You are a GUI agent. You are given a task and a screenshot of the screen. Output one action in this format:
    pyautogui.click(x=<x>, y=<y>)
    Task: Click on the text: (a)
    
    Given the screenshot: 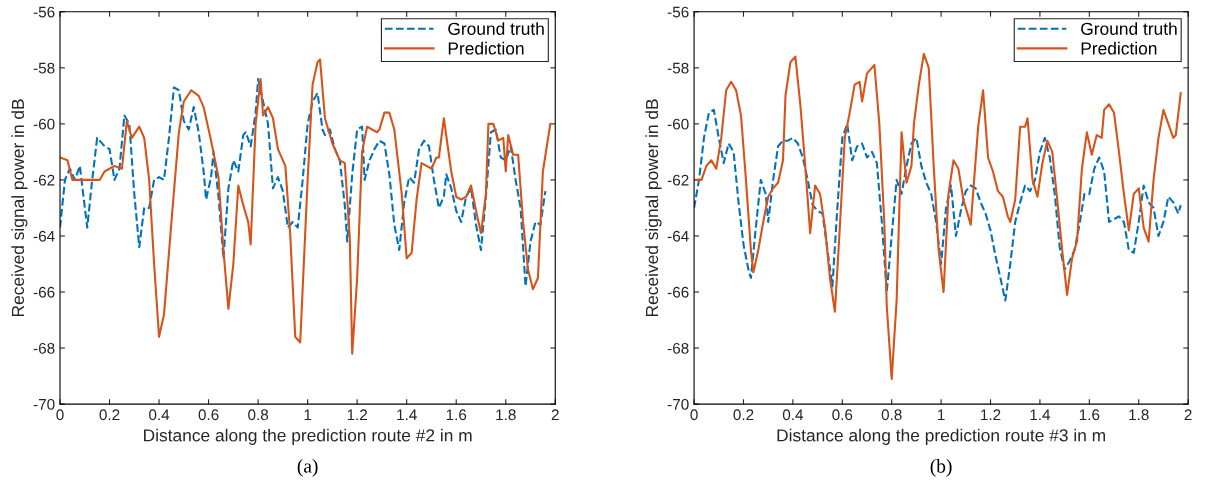 What is the action you would take?
    pyautogui.click(x=307, y=468)
    